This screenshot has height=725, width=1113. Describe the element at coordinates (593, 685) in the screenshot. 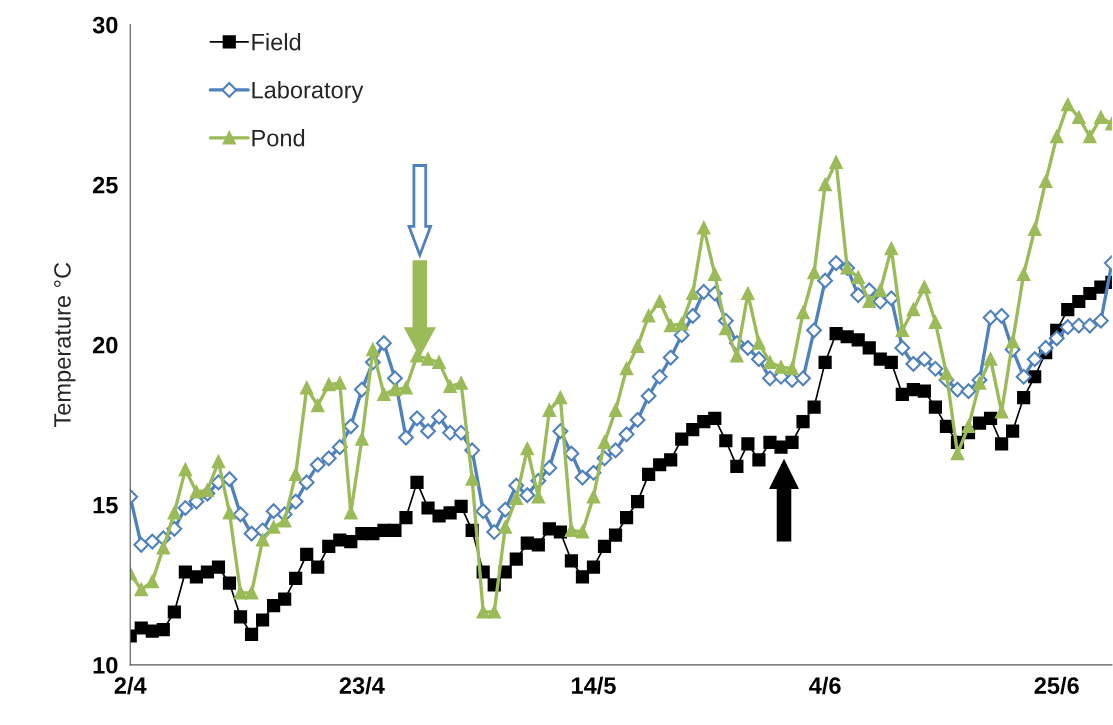

I see `x-tick-label: 14/5` at that location.